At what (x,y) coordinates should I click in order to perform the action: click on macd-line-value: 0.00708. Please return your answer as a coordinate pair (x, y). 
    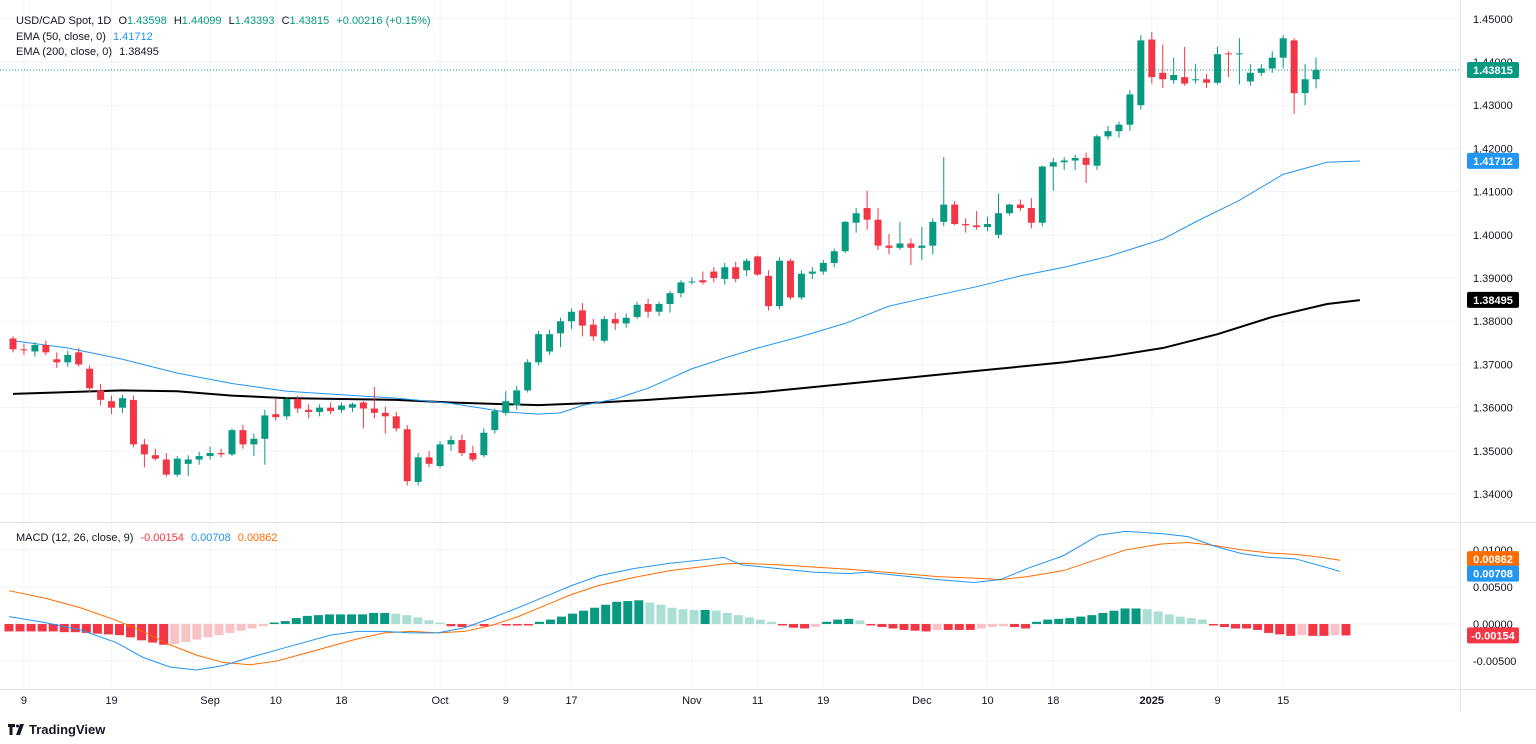
    Looking at the image, I should click on (210, 538).